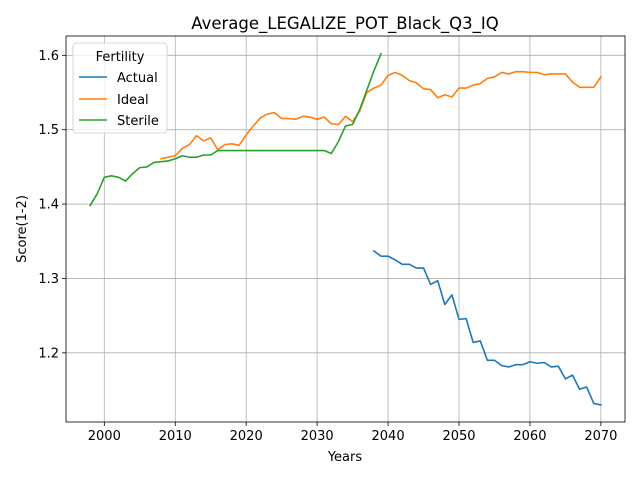  What do you see at coordinates (246, 436) in the screenshot?
I see `x-tick-label: 2020` at bounding box center [246, 436].